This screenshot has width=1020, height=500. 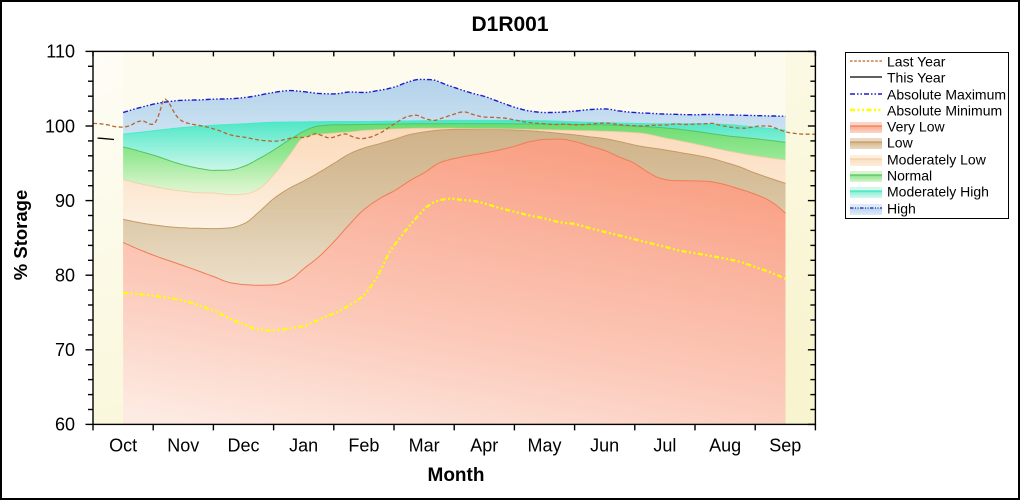 What do you see at coordinates (123, 446) in the screenshot?
I see `svg-text: Oct` at bounding box center [123, 446].